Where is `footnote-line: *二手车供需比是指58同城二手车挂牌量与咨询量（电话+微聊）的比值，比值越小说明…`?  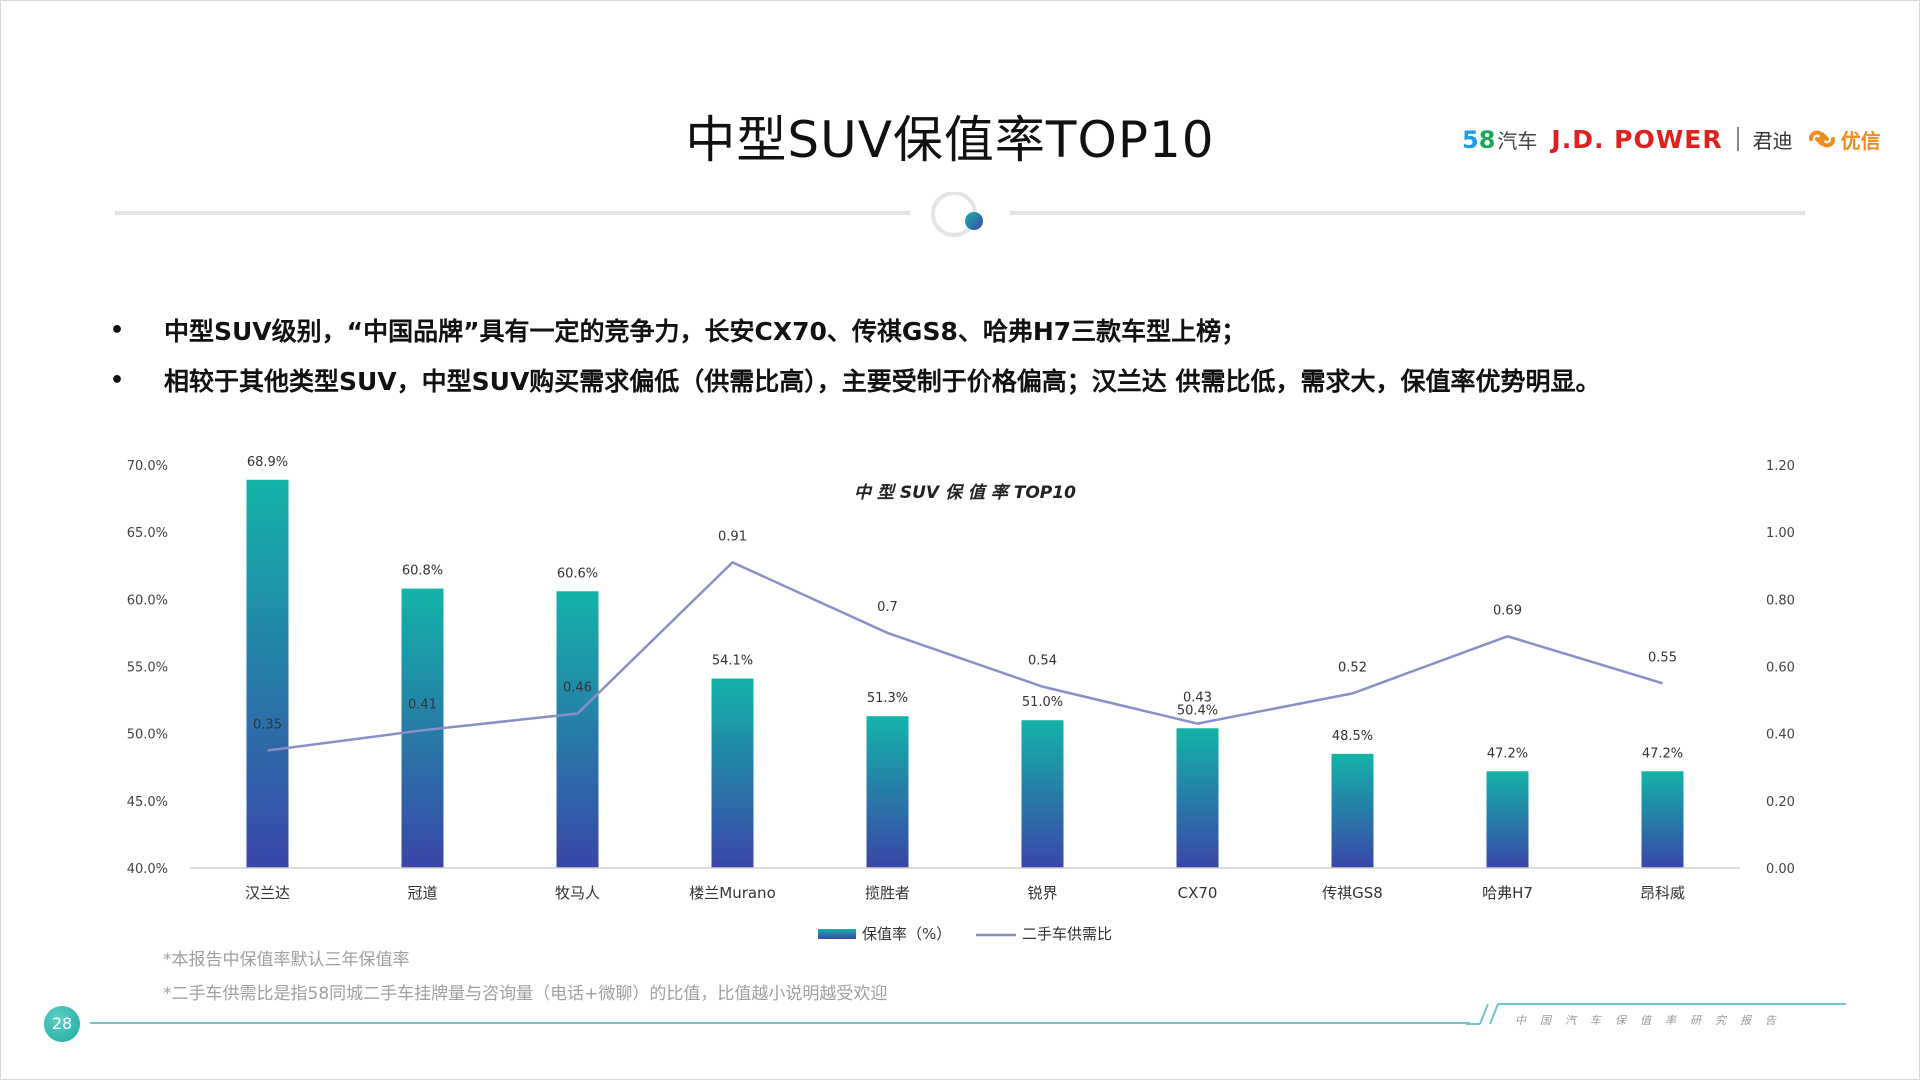 footnote-line: *二手车供需比是指58同城二手车挂牌量与咨询量（电话+微聊）的比值，比值越小说明… is located at coordinates (525, 994).